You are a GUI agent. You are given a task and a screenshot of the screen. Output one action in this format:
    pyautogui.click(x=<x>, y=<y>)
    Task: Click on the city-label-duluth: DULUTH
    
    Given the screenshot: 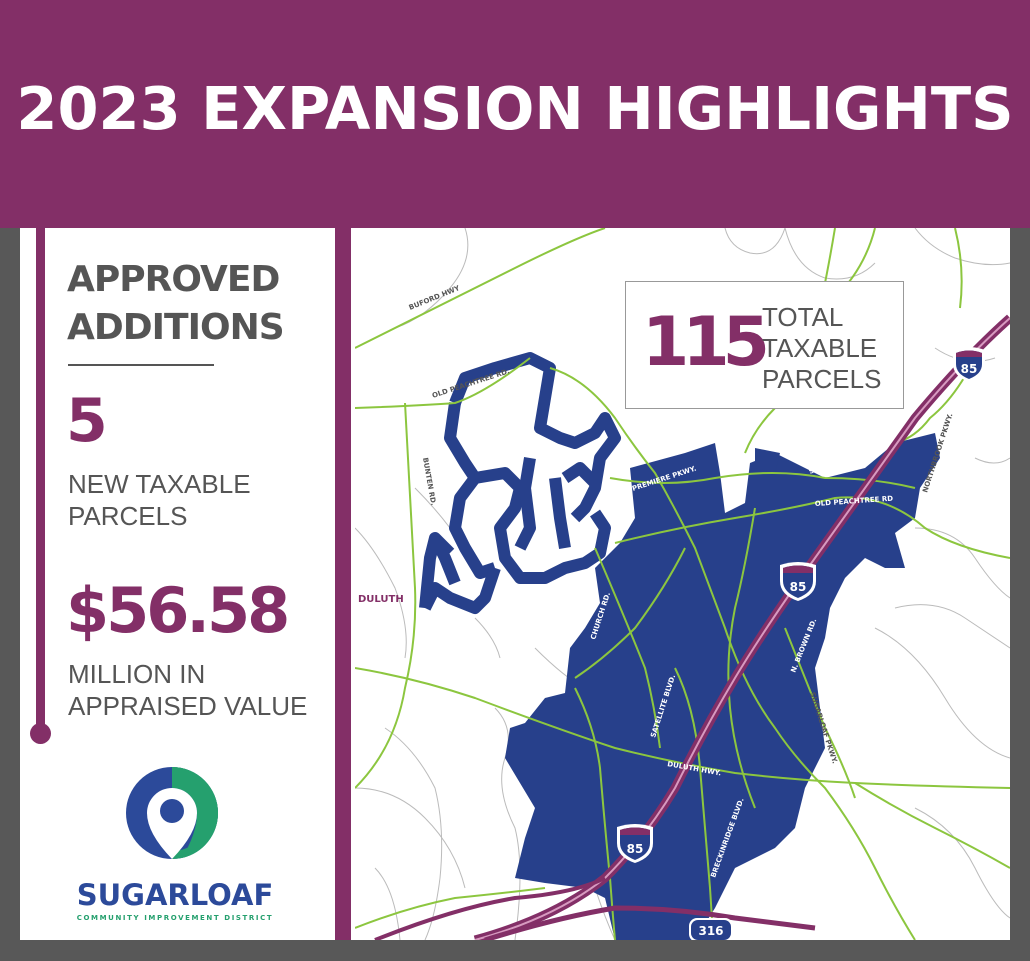 What is the action you would take?
    pyautogui.click(x=381, y=599)
    